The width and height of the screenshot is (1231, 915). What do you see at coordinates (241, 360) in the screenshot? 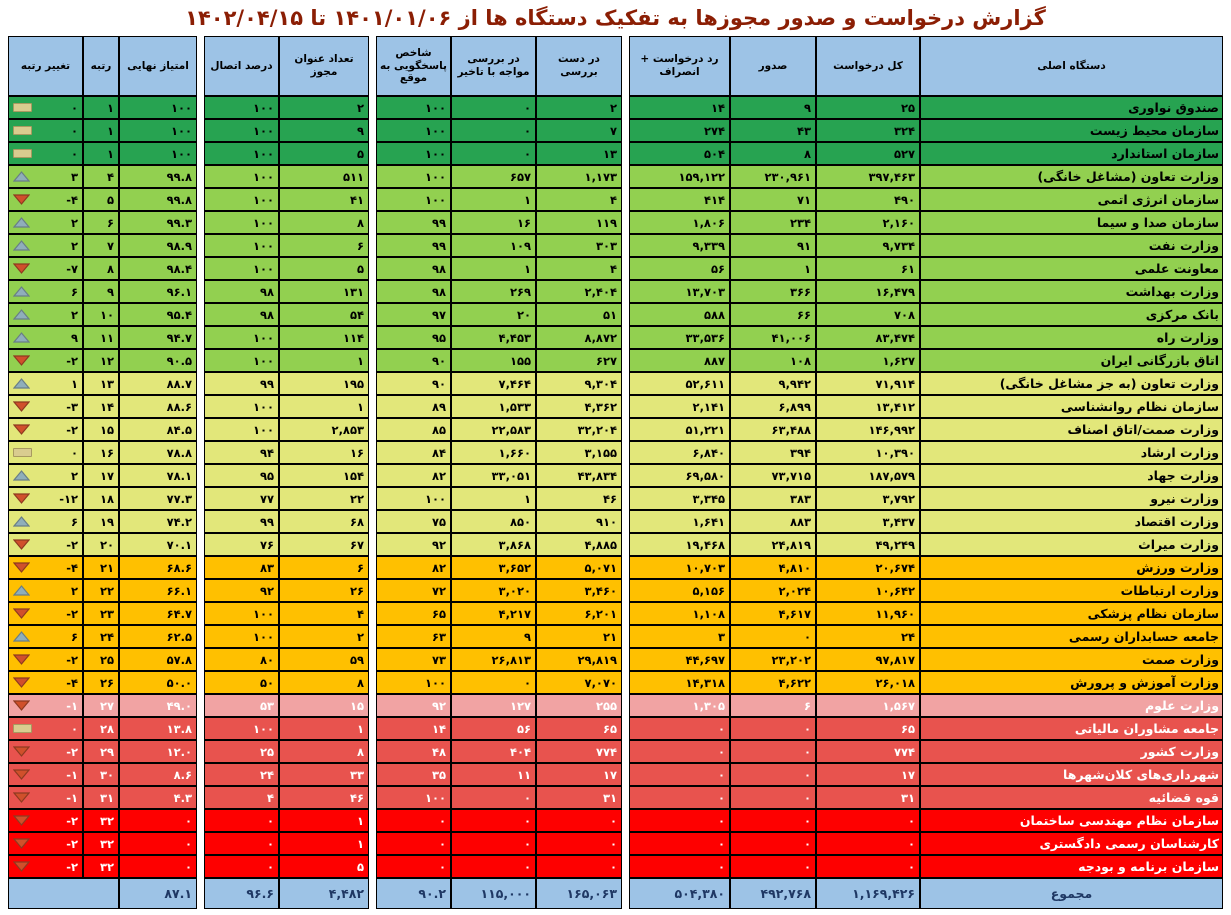
I see `cell-connection: ۱۰۰` at bounding box center [241, 360].